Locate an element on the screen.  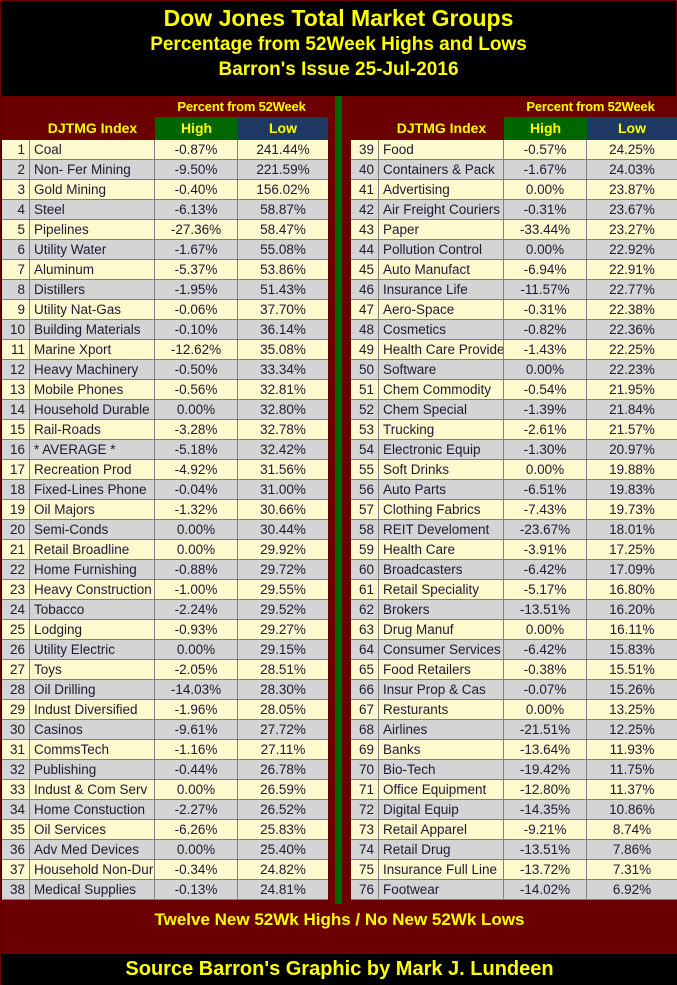
table-row: 73 Retail Apparel -9.21% 8.74% is located at coordinates (514, 830).